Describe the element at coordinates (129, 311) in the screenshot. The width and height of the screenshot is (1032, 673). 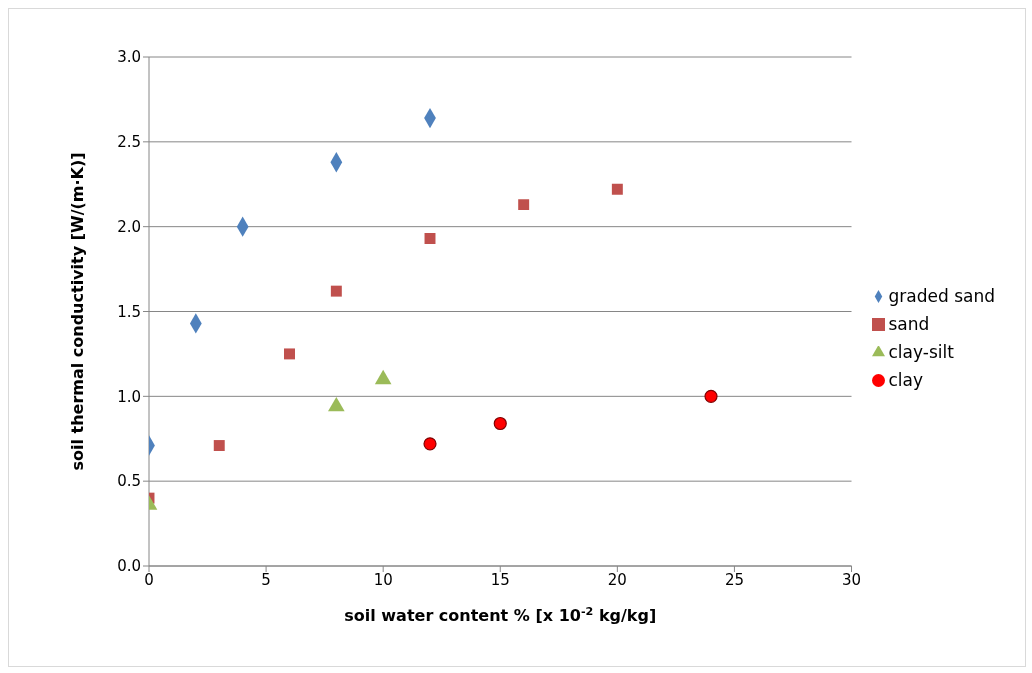
I see `y-tick-label: 1.5` at that location.